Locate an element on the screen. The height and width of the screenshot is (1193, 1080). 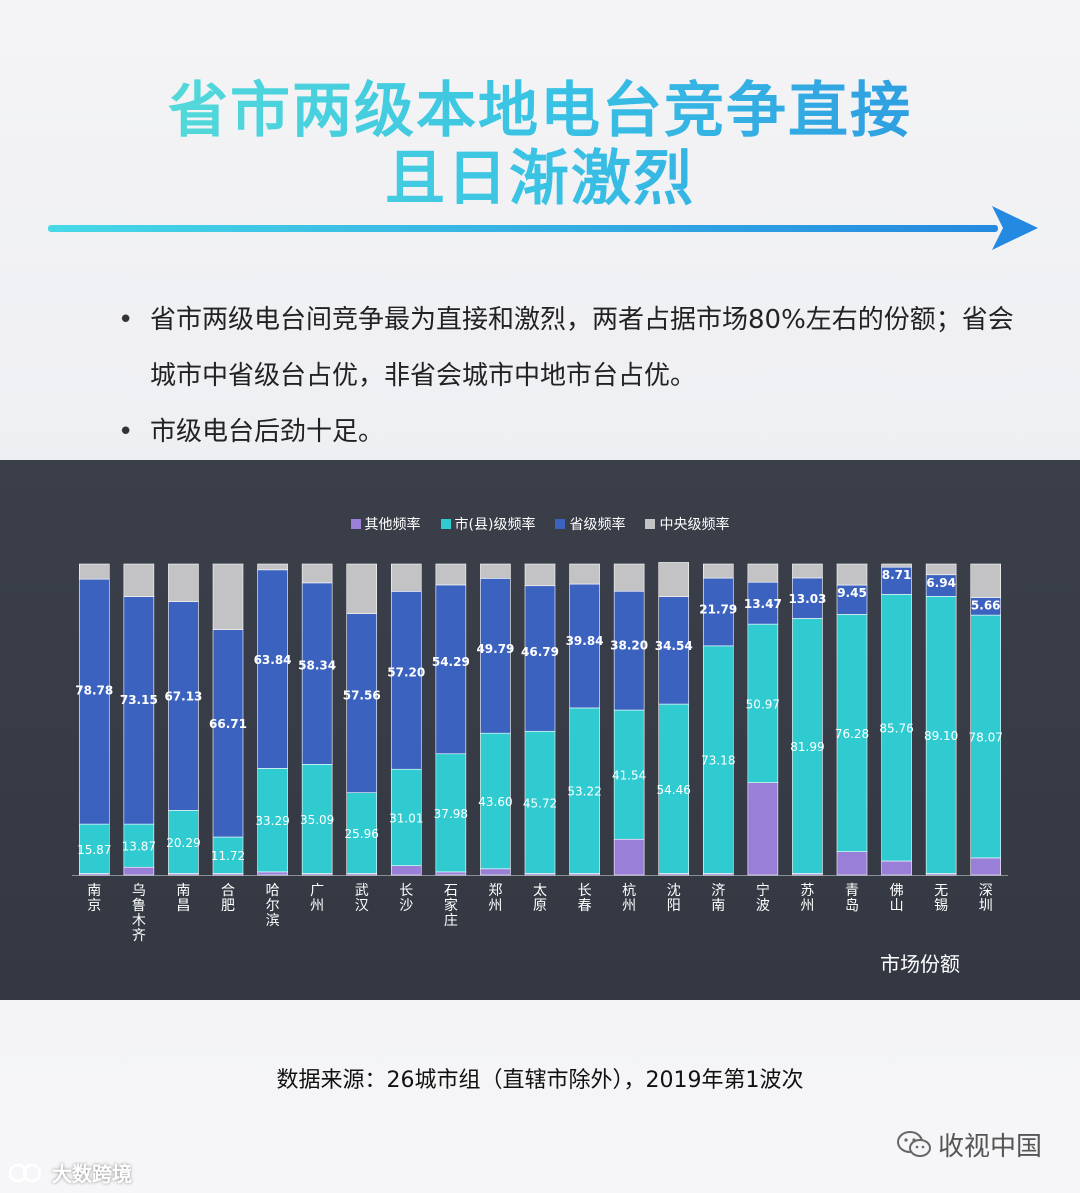
legend-swatch-province is located at coordinates (560, 524).